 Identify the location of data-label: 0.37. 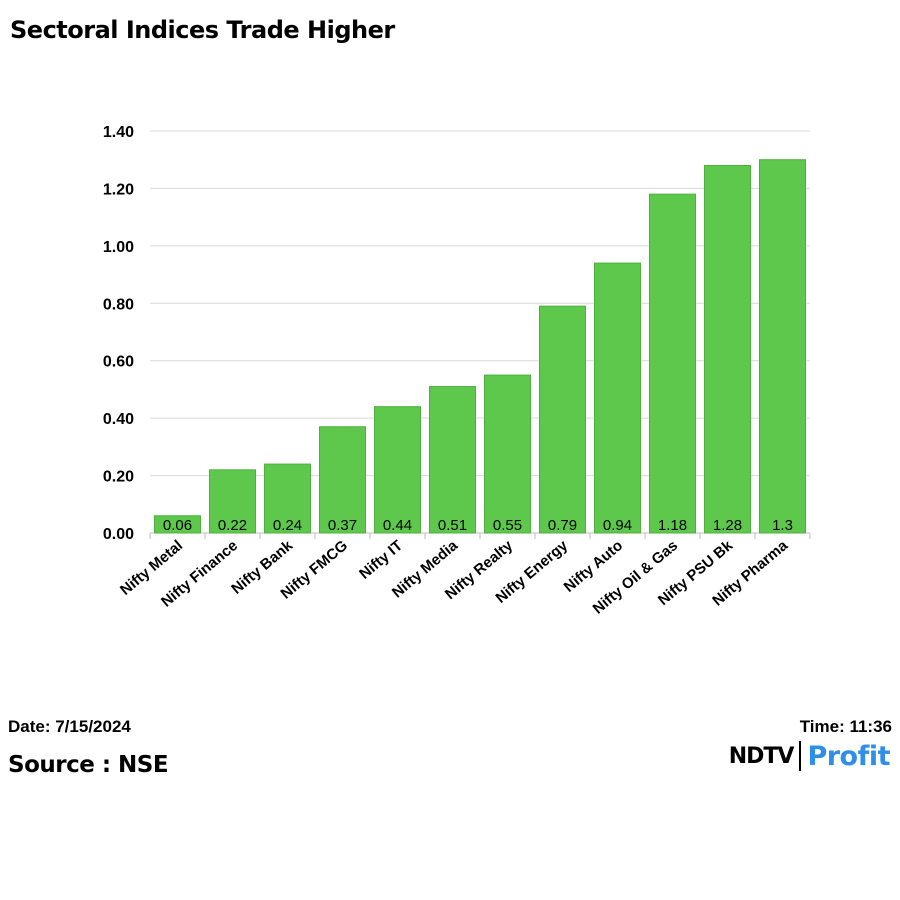
(342, 525).